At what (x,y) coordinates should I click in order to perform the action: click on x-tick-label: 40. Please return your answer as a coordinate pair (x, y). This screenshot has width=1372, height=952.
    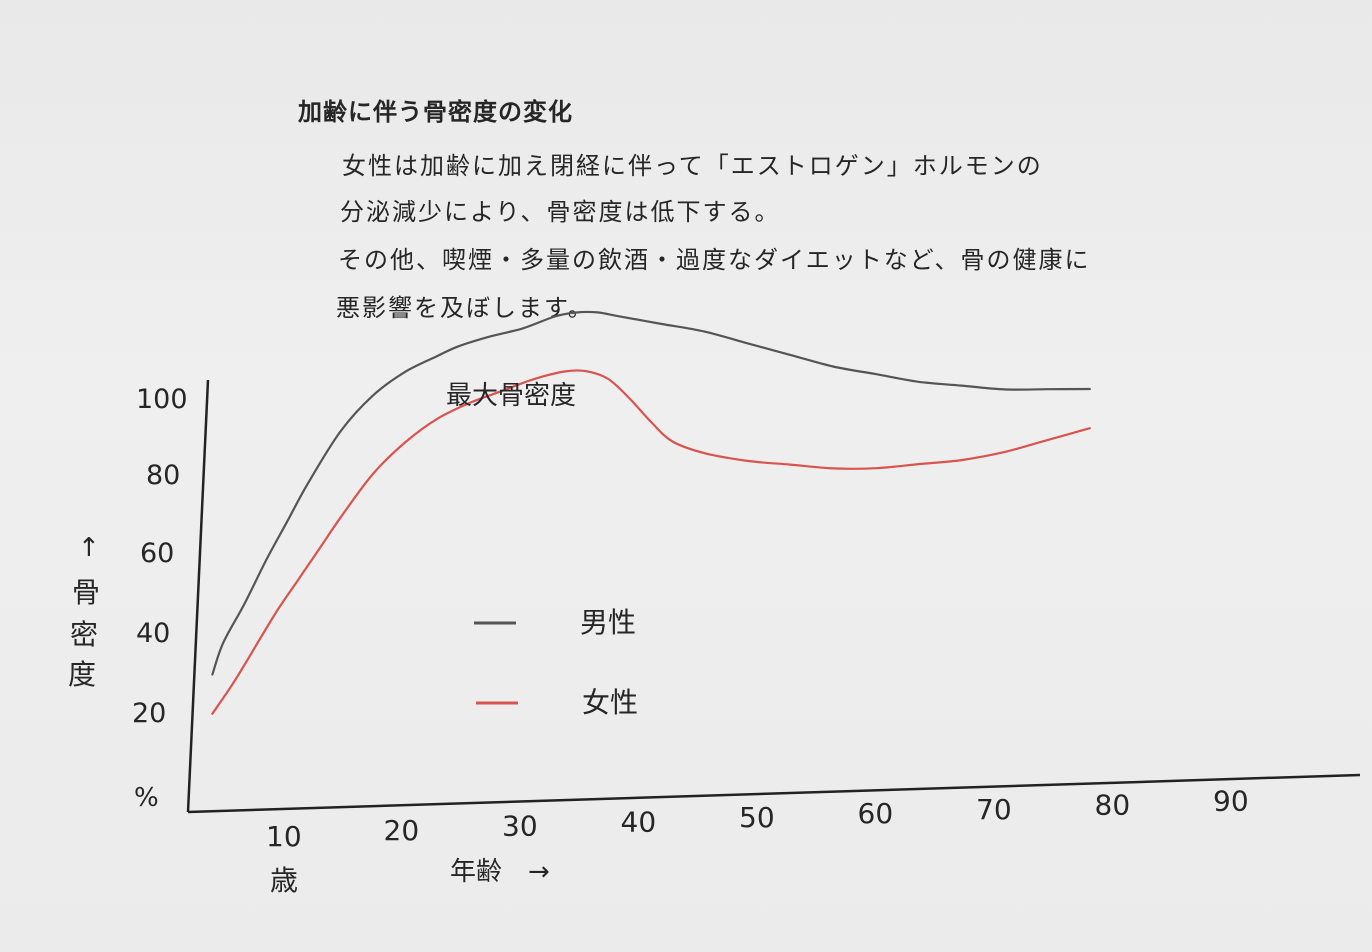
    Looking at the image, I should click on (639, 821).